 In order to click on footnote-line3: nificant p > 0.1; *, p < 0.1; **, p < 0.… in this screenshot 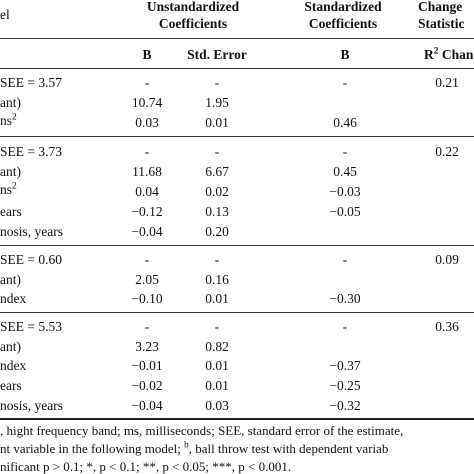, I will do `click(146, 466)`.